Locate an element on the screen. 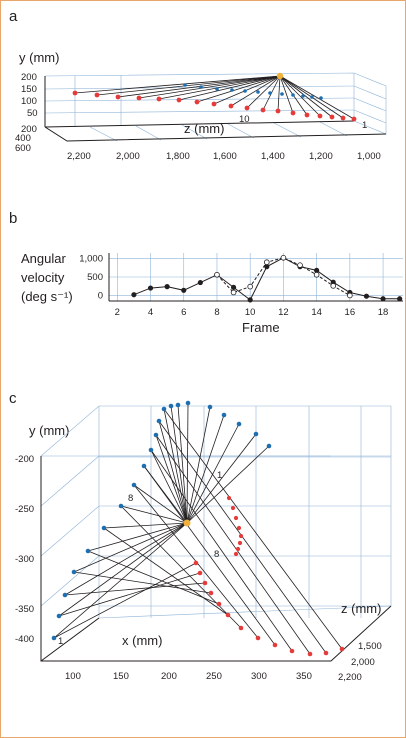 The width and height of the screenshot is (406, 738). panel-a-annotation: 10 is located at coordinates (244, 119).